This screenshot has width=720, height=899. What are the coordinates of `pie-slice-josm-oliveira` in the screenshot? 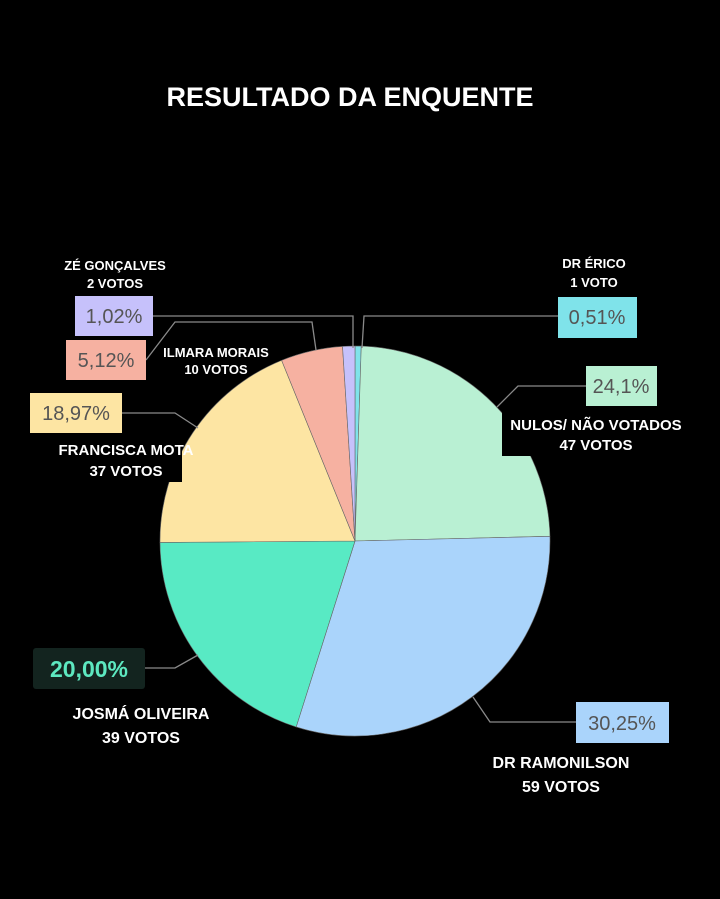 It's located at (257, 634).